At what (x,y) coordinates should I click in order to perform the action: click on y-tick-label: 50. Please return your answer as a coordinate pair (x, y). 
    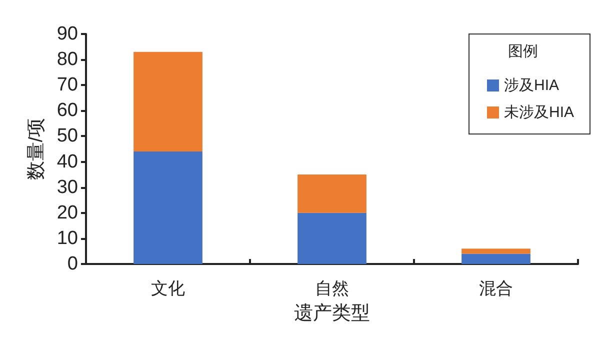
    Looking at the image, I should click on (67, 136).